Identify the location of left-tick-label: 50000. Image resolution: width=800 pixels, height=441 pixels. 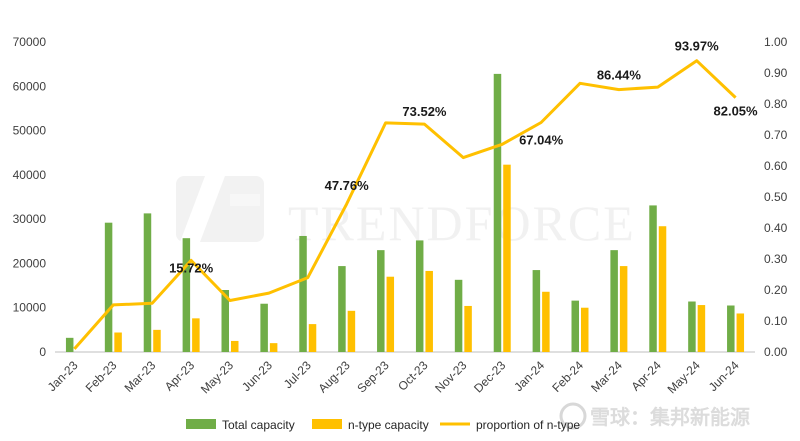
(30, 131).